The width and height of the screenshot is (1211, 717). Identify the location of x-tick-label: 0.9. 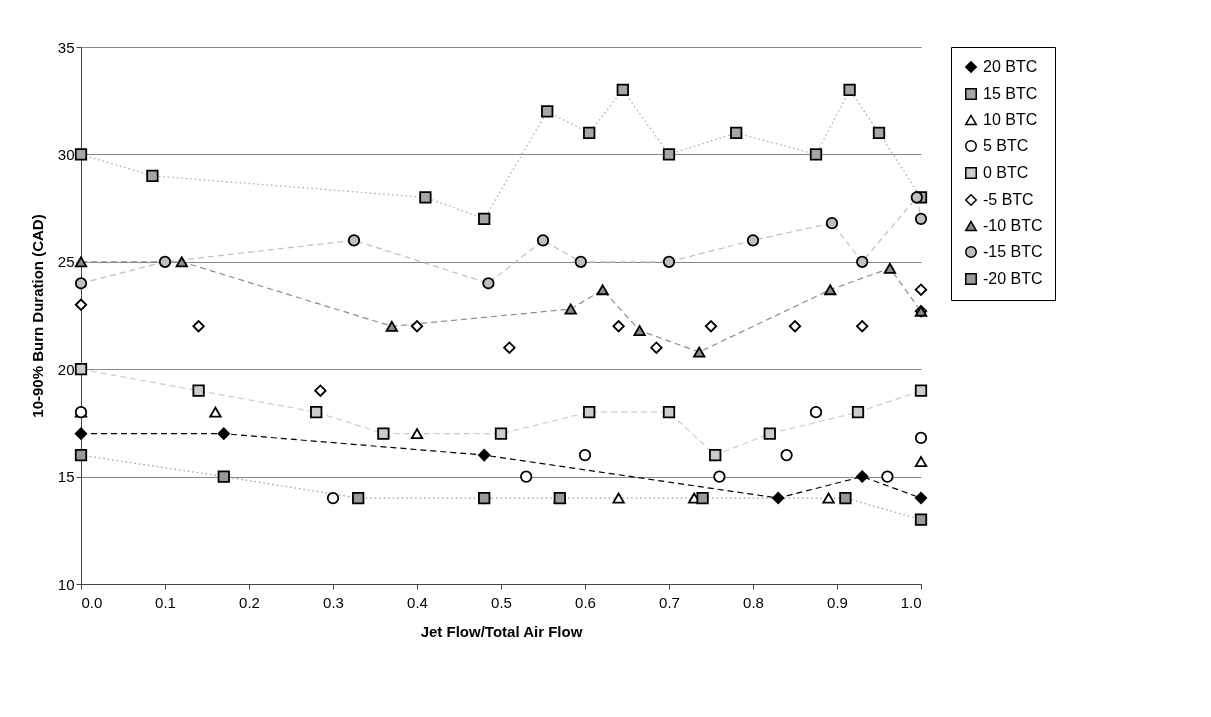
(837, 602).